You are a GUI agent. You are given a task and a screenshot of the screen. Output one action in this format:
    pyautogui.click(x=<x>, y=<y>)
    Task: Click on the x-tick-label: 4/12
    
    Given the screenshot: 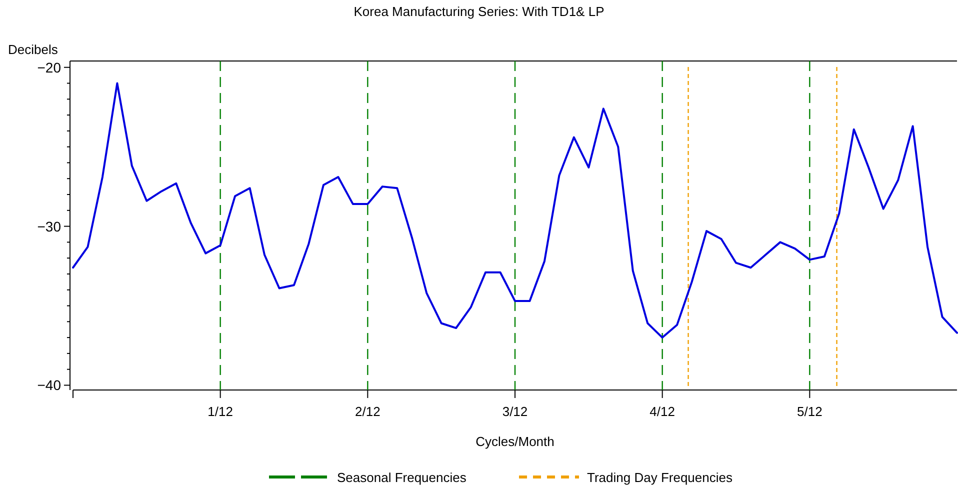 What is the action you would take?
    pyautogui.click(x=662, y=411)
    